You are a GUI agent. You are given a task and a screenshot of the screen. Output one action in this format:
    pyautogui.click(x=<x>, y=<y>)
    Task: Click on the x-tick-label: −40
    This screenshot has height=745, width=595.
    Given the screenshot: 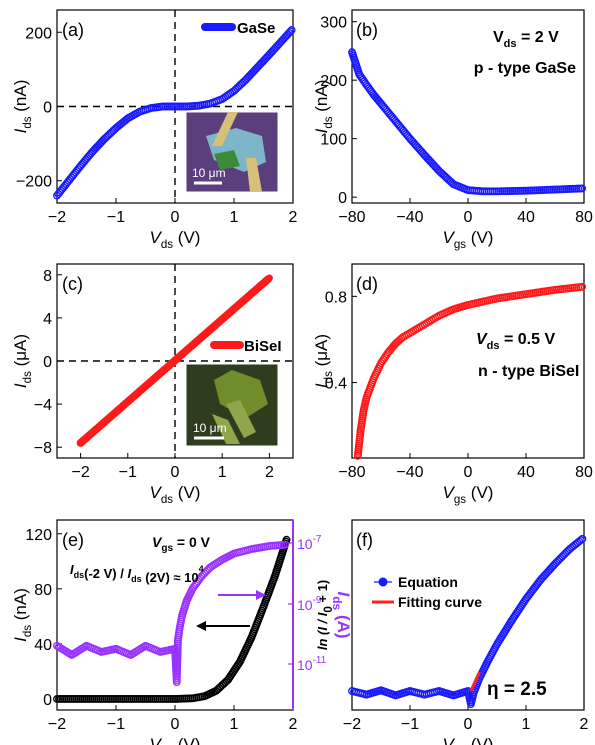 What is the action you would take?
    pyautogui.click(x=409, y=217)
    